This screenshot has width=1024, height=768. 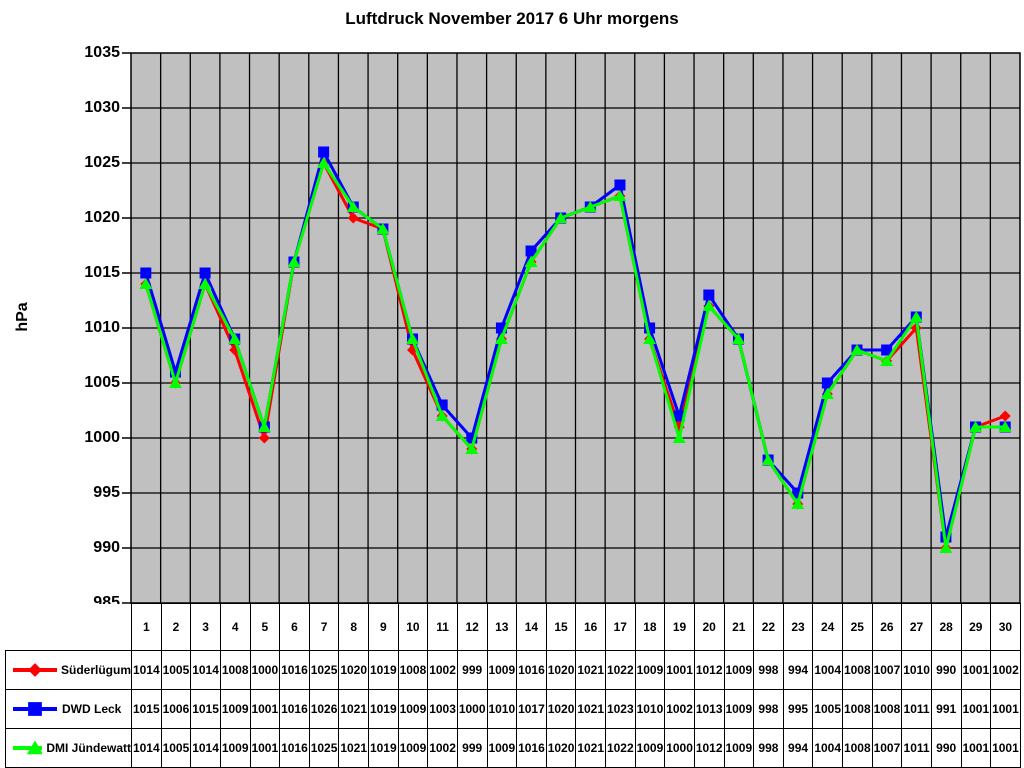 I want to click on x-category-label: 10, so click(x=413, y=627).